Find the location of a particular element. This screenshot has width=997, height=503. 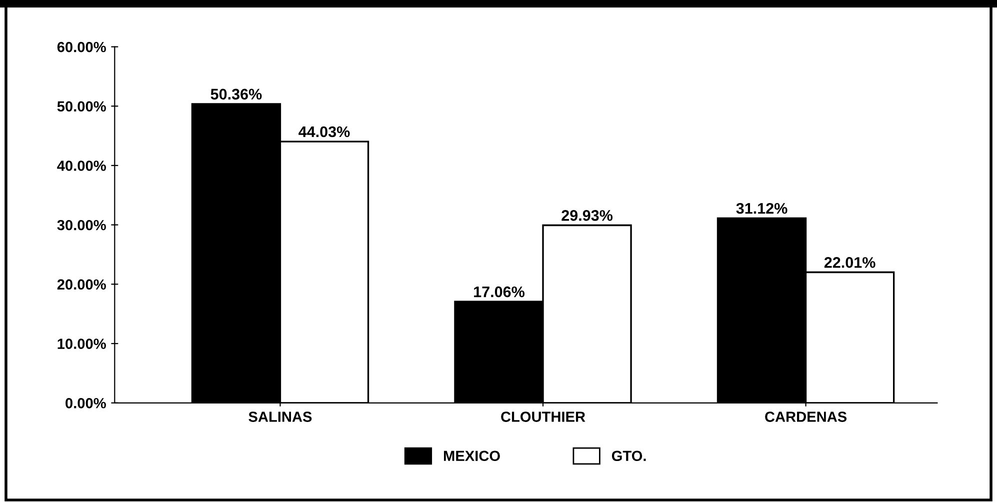

data-label: 22.01% is located at coordinates (850, 262).